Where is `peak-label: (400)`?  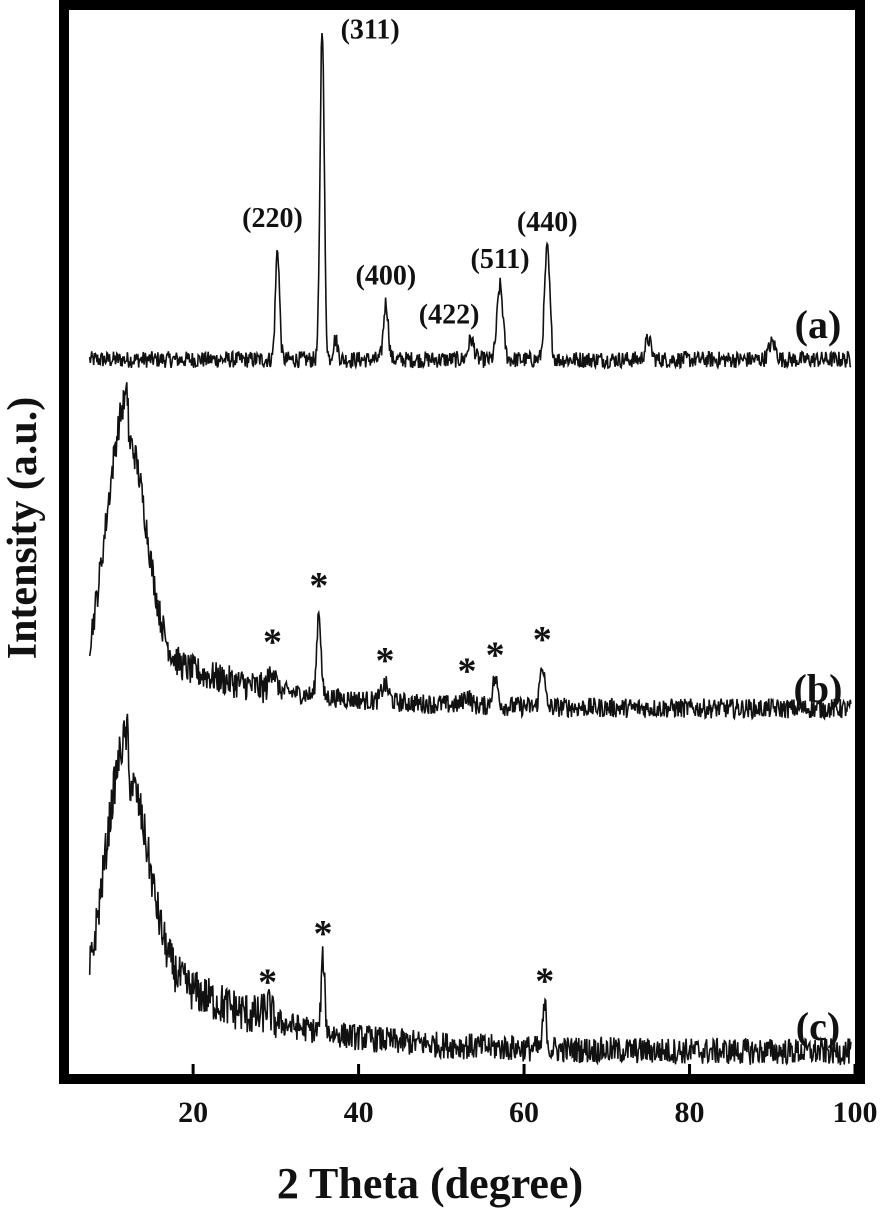 peak-label: (400) is located at coordinates (386, 276).